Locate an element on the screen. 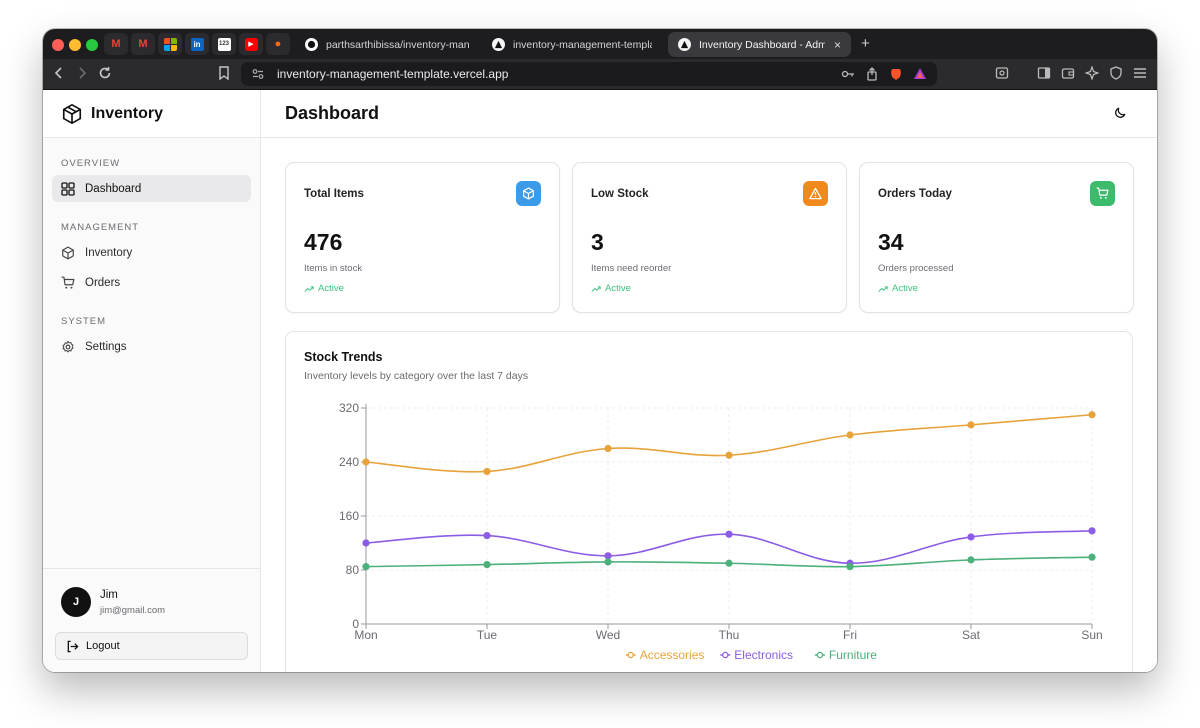 This screenshot has width=1200, height=728. x-tick-label: Fri is located at coordinates (850, 635).